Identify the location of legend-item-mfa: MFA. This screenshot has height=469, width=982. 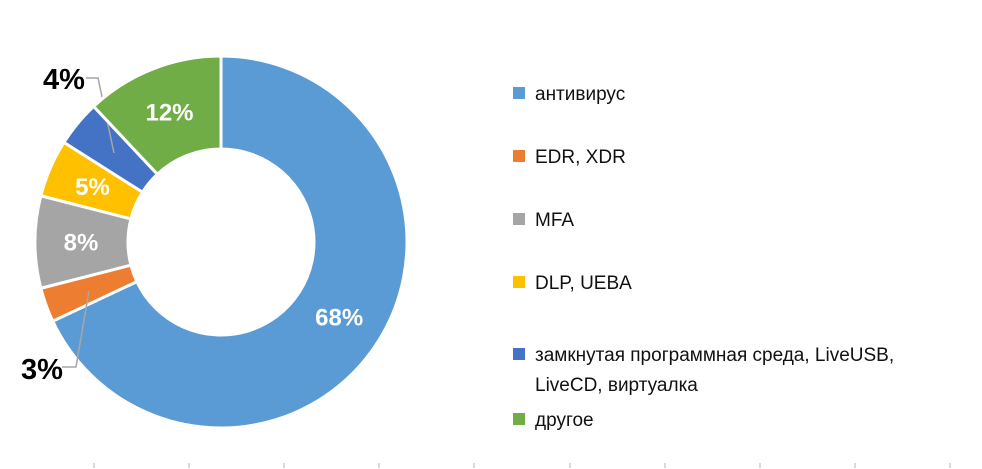
(729, 221).